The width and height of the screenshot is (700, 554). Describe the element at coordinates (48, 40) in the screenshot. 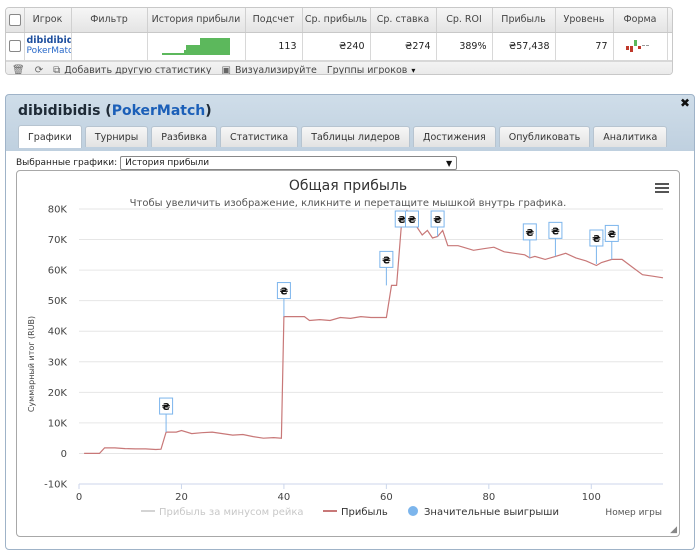

I see `player-name-link: dibidibidis` at that location.